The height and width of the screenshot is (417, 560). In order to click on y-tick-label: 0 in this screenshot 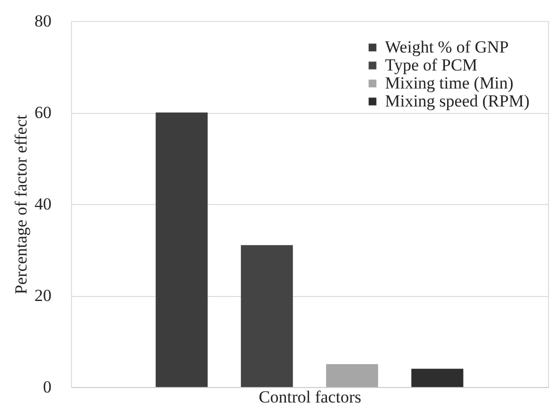, I will do `click(47, 387)`.